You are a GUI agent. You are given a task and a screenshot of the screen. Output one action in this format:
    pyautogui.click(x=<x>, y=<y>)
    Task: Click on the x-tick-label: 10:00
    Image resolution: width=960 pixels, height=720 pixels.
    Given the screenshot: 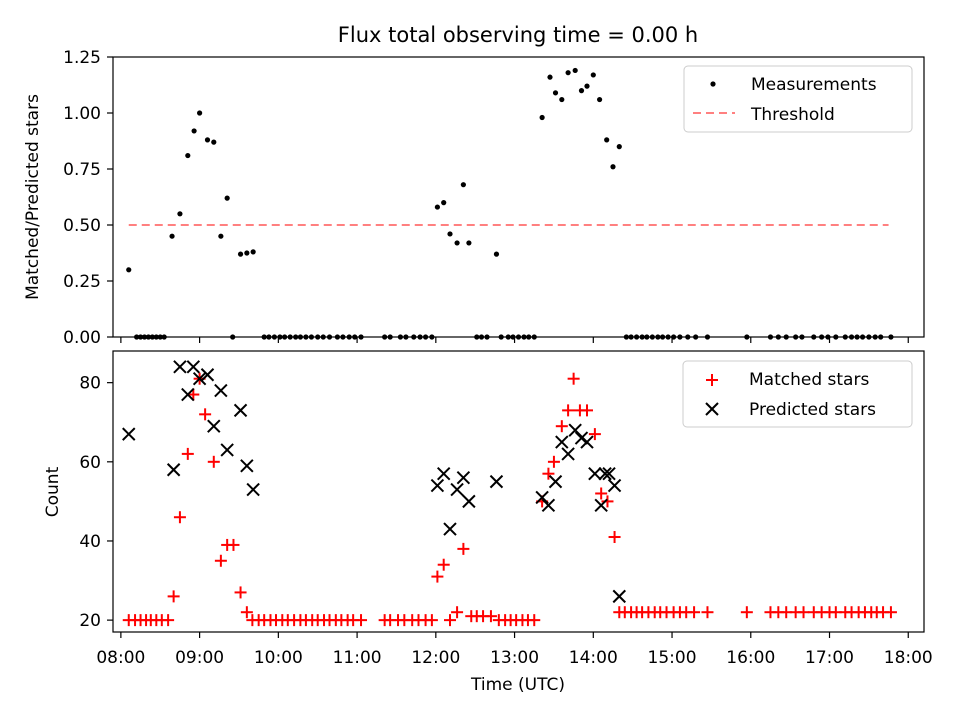 What is the action you would take?
    pyautogui.click(x=278, y=658)
    